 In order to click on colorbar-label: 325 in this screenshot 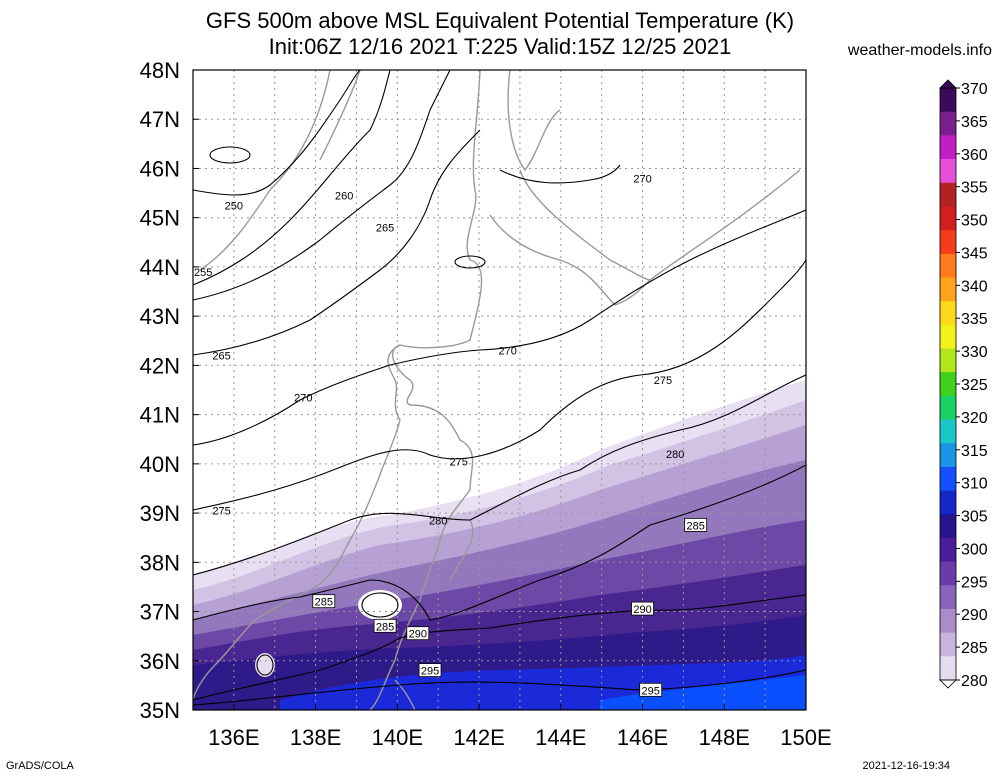, I will do `click(974, 385)`.